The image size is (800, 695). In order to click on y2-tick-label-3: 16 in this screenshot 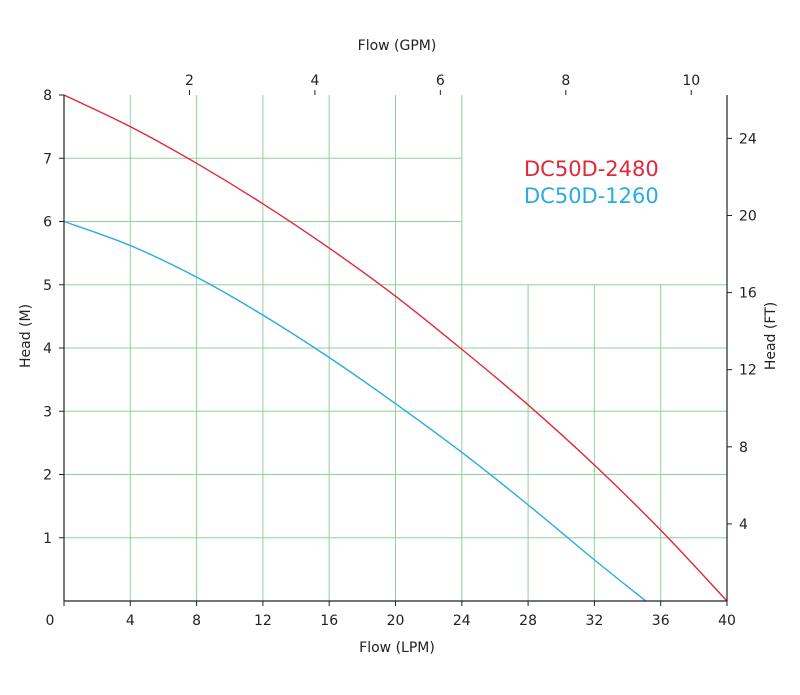, I will do `click(748, 294)`.